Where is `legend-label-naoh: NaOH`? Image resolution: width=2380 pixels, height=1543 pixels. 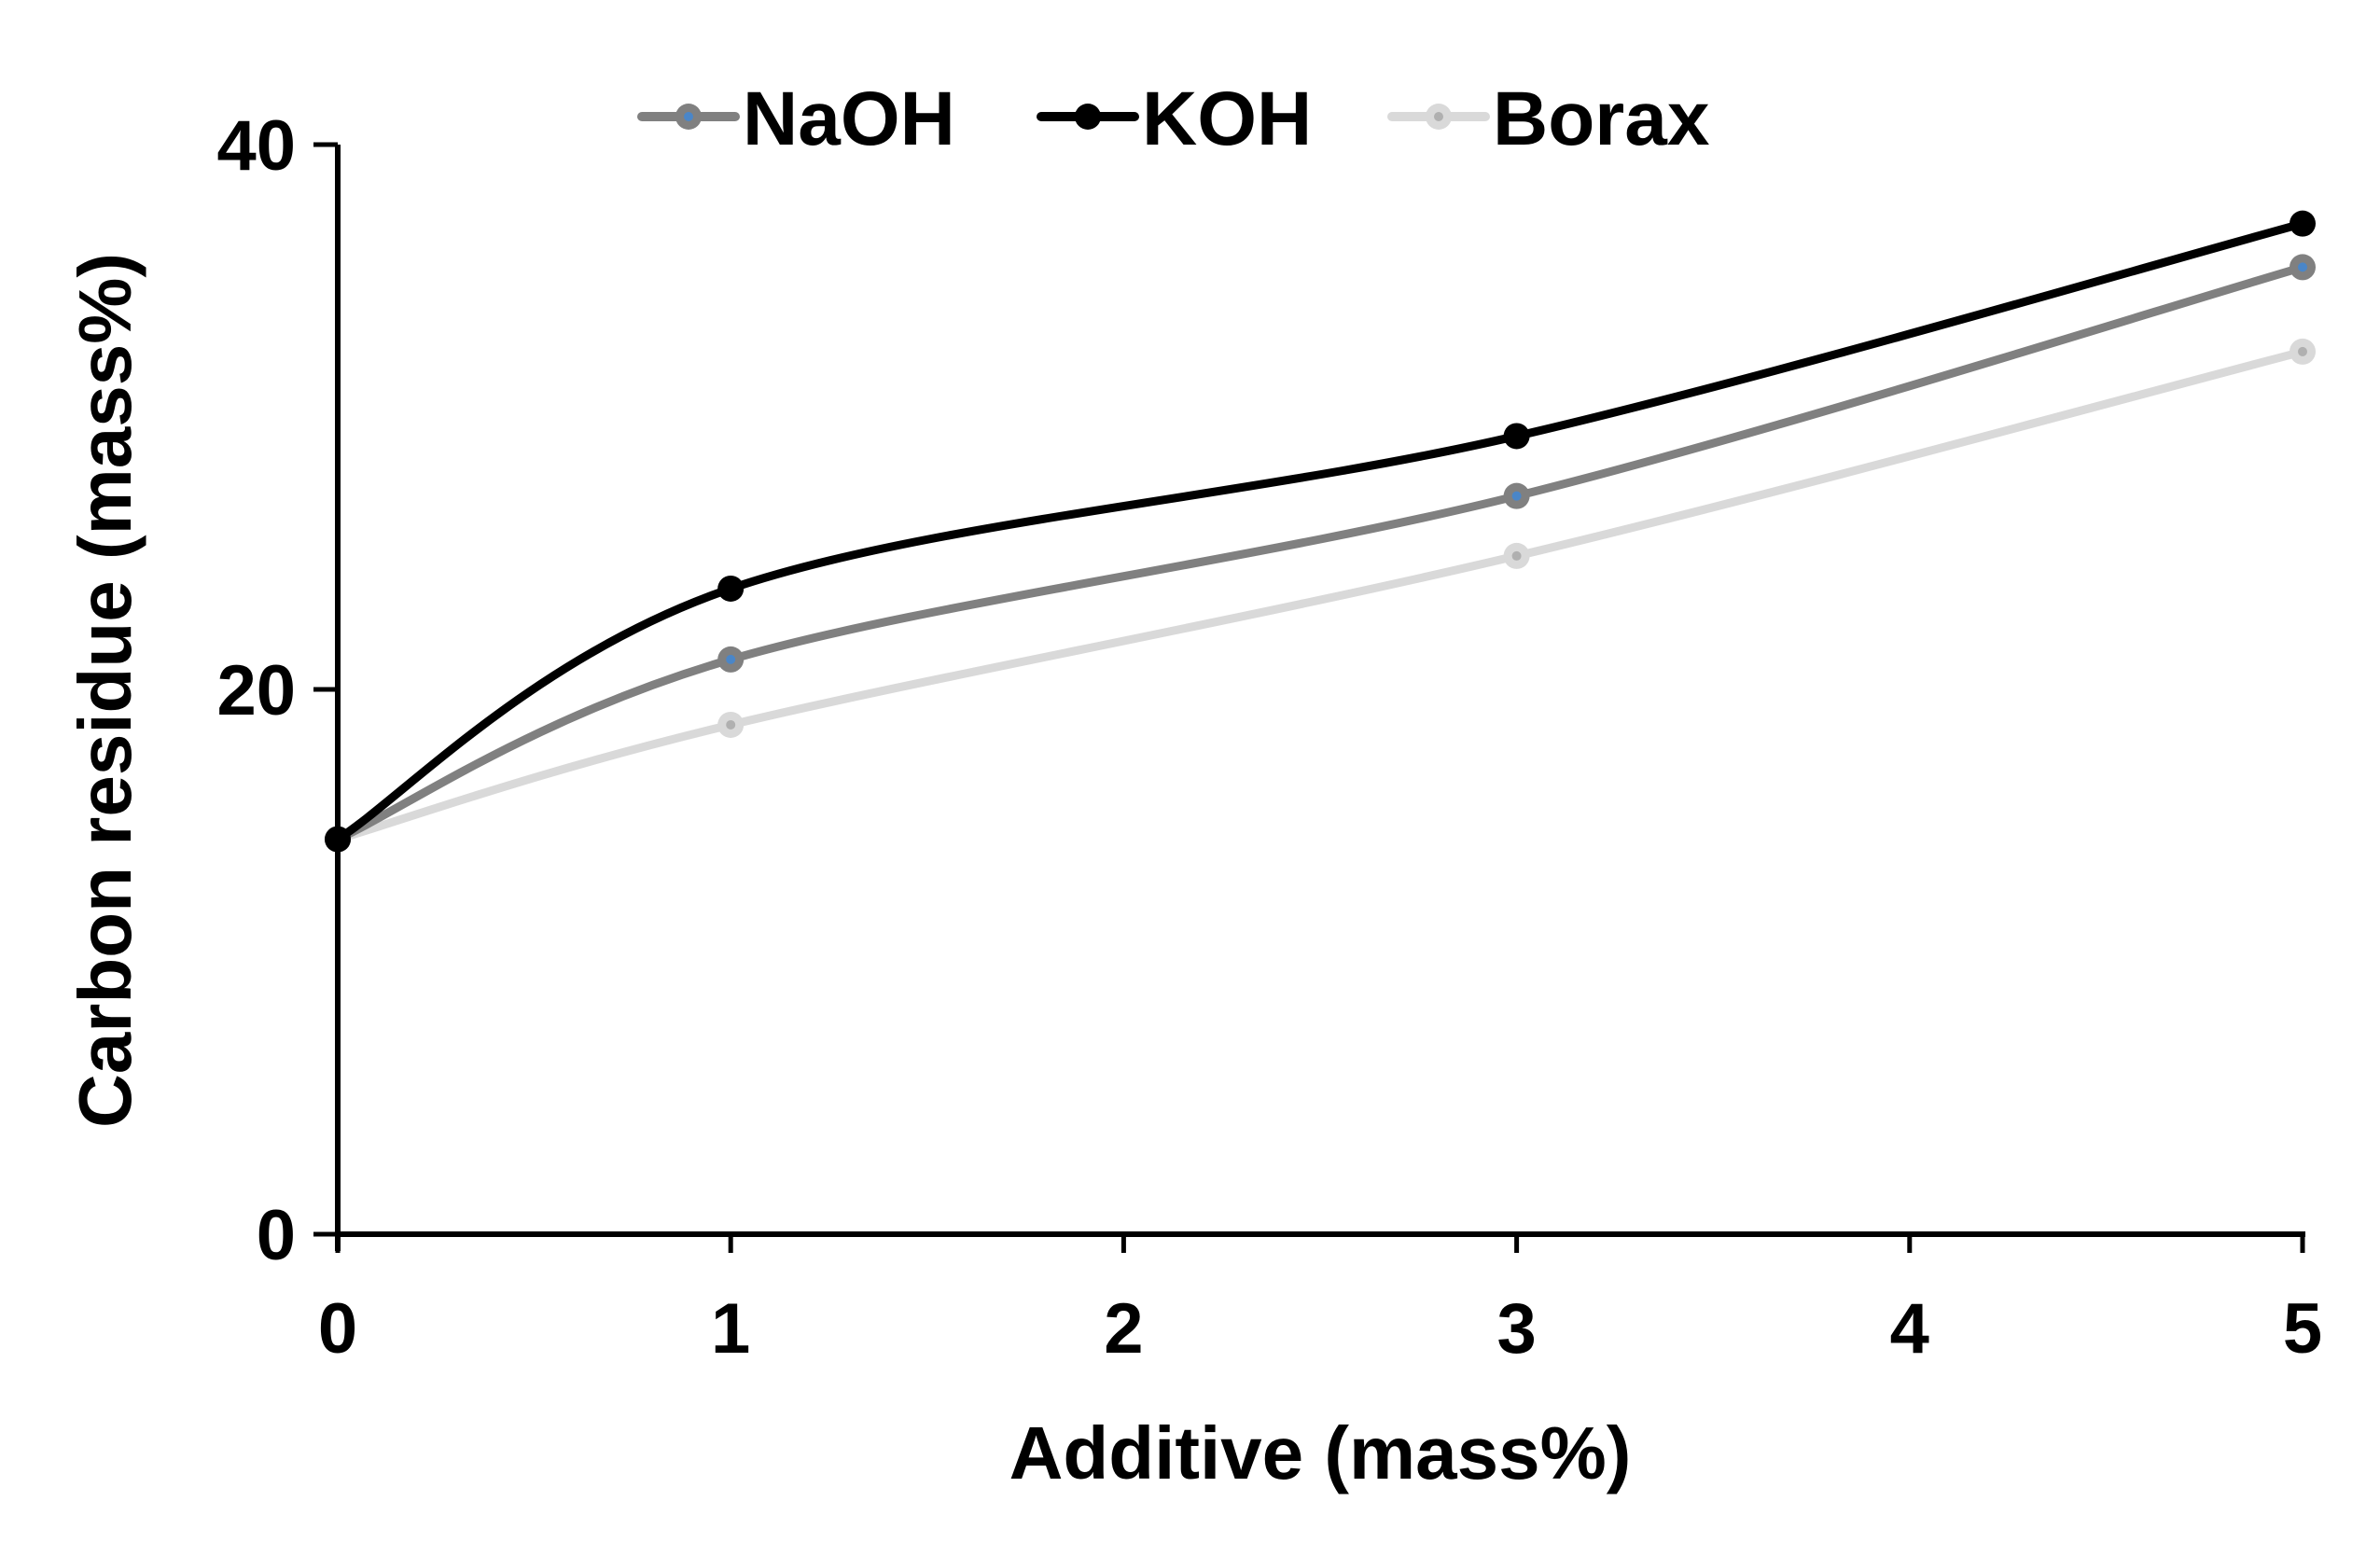 legend-label-naoh: NaOH is located at coordinates (849, 118).